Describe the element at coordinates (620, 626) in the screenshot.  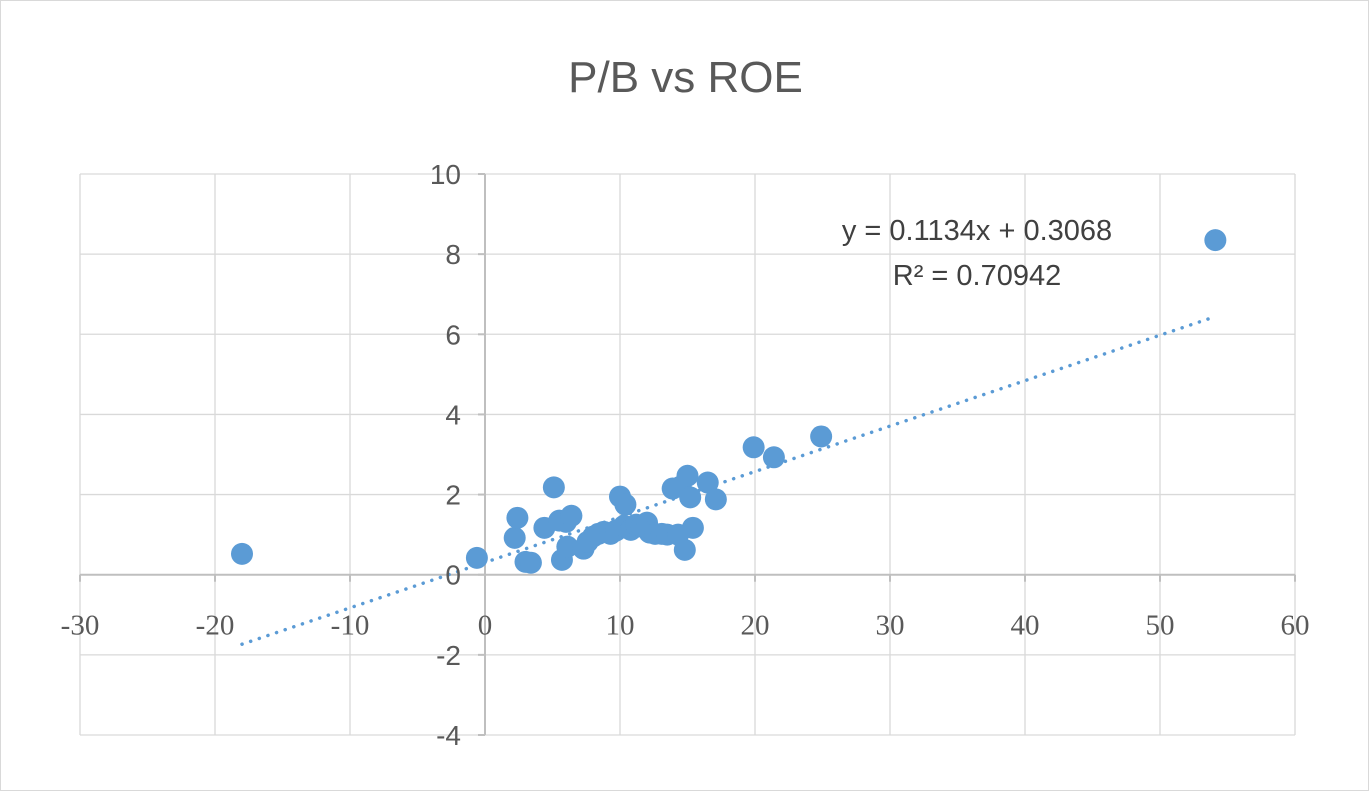
I see `x-tick-label: 10` at that location.